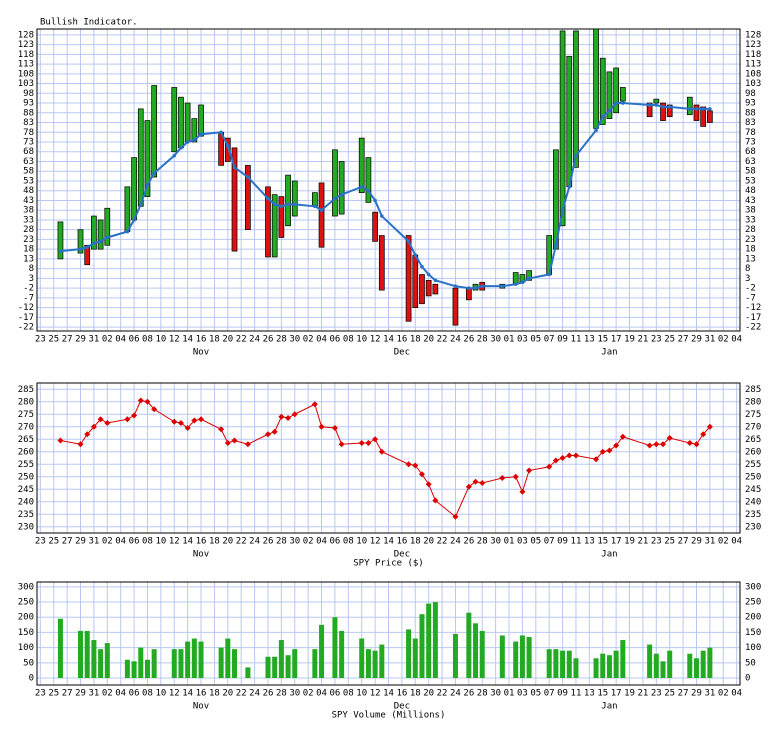  What do you see at coordinates (26, 415) in the screenshot?
I see `y-tick-label: 275` at bounding box center [26, 415].